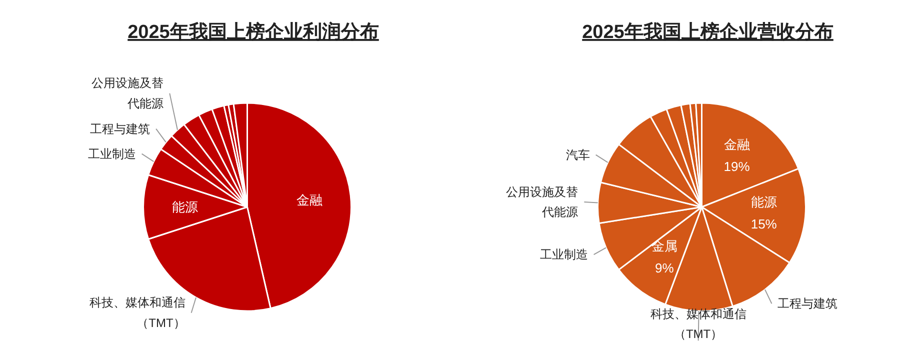 This screenshot has width=909, height=349. What do you see at coordinates (708, 32) in the screenshot?
I see `chart-title: 2025年我国上榜企业营收分布` at bounding box center [708, 32].